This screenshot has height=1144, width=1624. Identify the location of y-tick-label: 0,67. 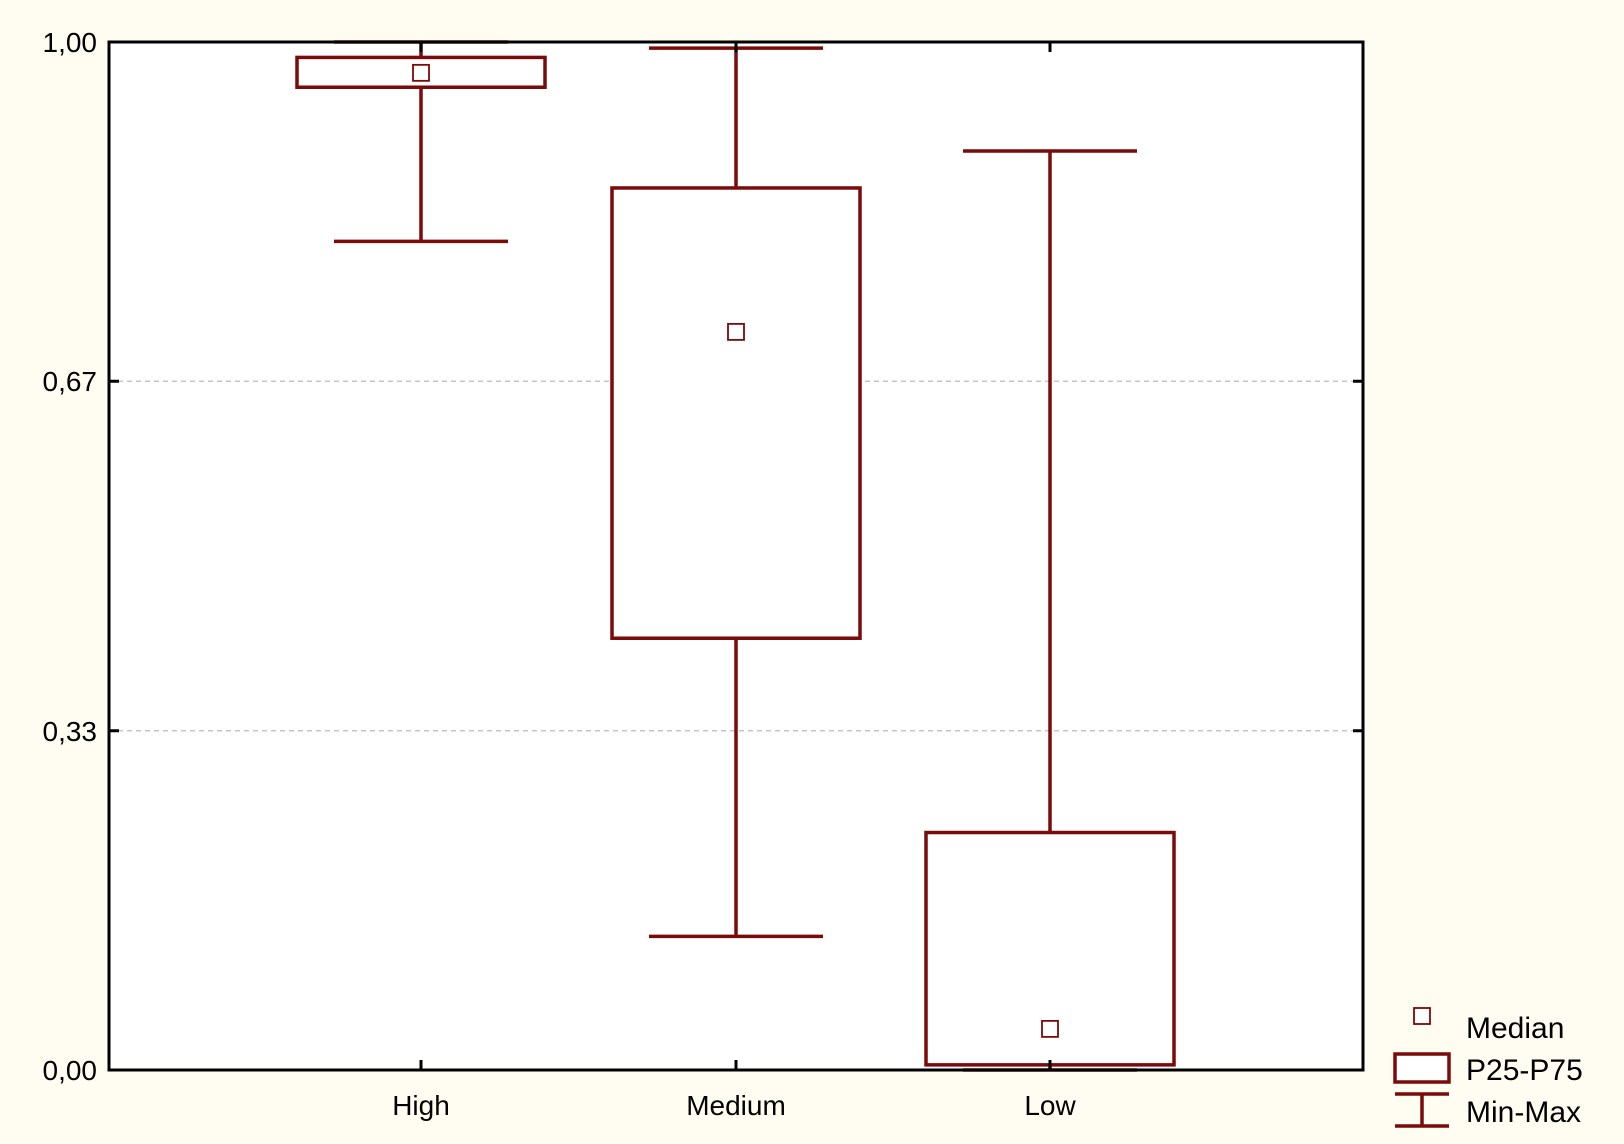
(70, 381).